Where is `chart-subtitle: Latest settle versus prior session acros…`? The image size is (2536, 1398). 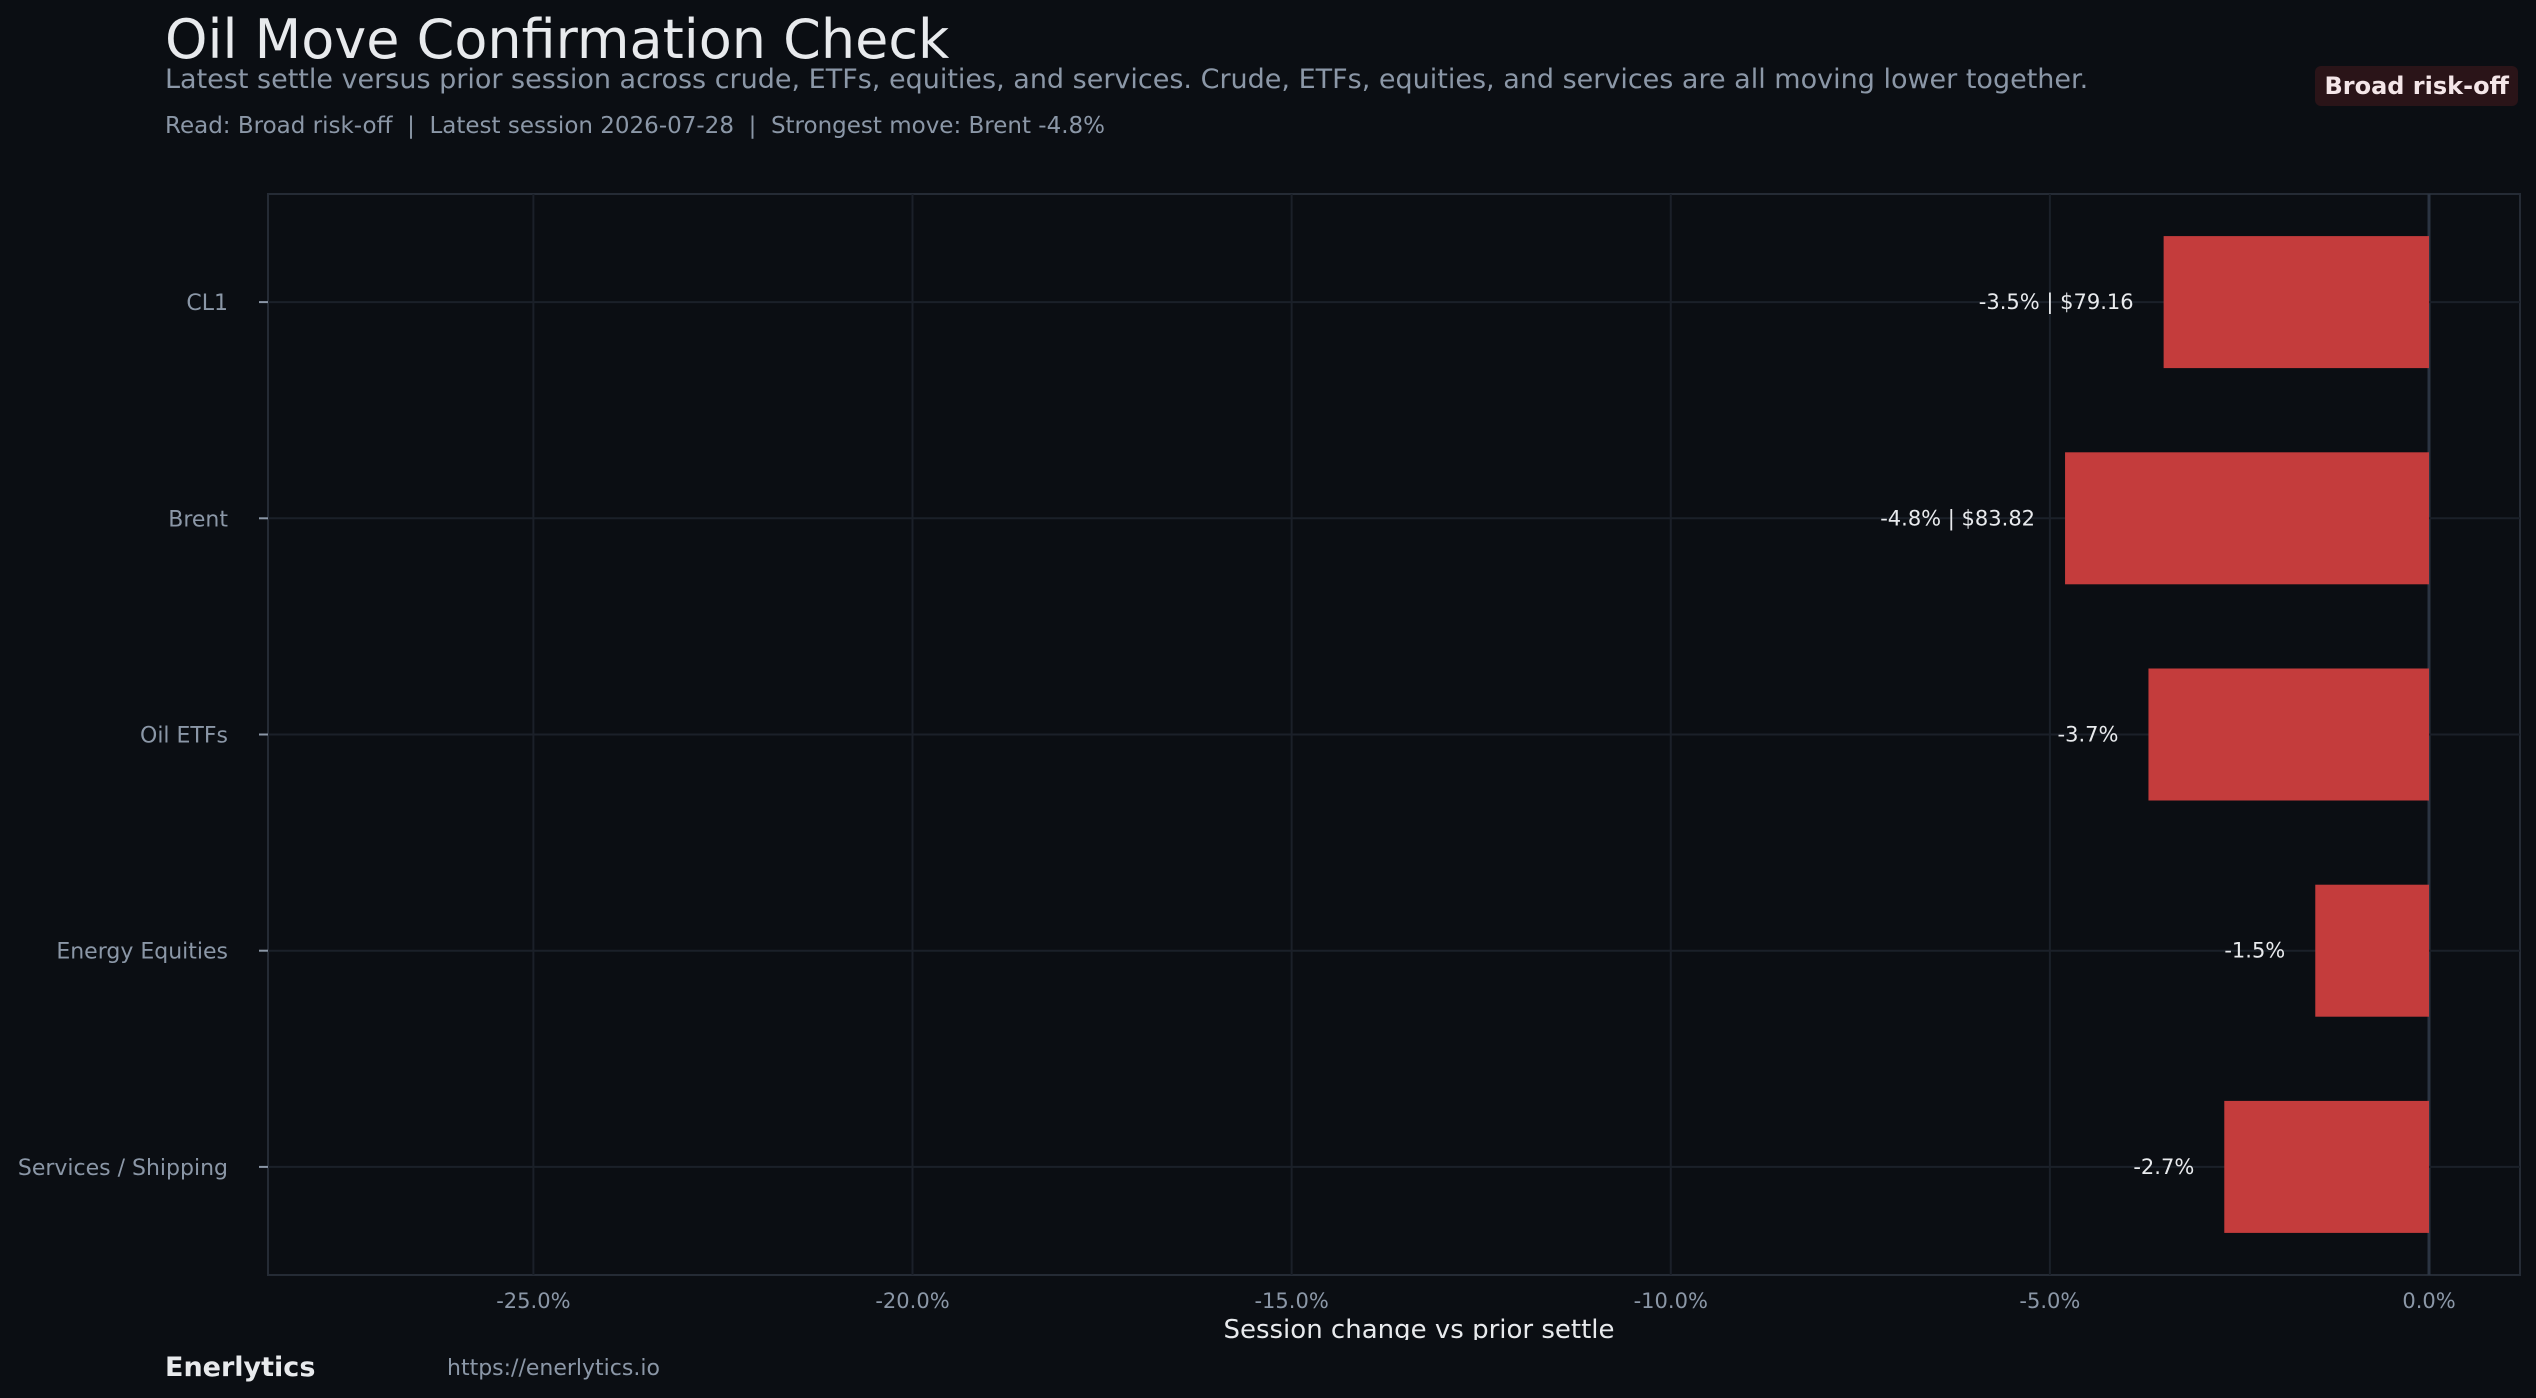 chart-subtitle: Latest settle versus prior session acros… is located at coordinates (1127, 79).